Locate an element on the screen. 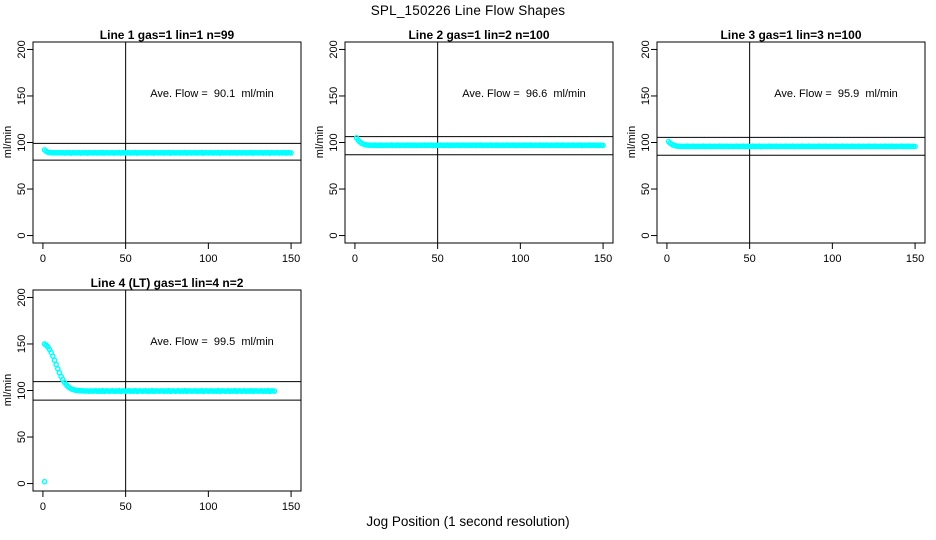 The image size is (936, 540). panel-1-plot: 0 50 100 150 0 50 100 150 200 is located at coordinates (159, 152).